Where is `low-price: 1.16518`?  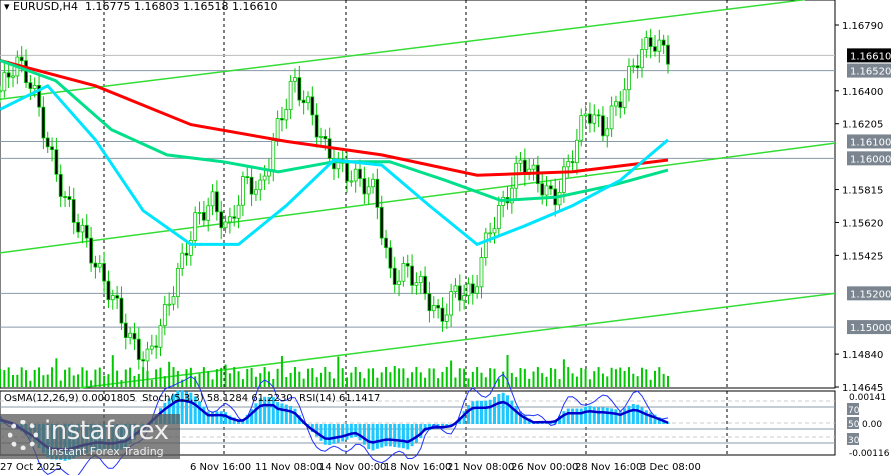
low-price: 1.16518 is located at coordinates (205, 6).